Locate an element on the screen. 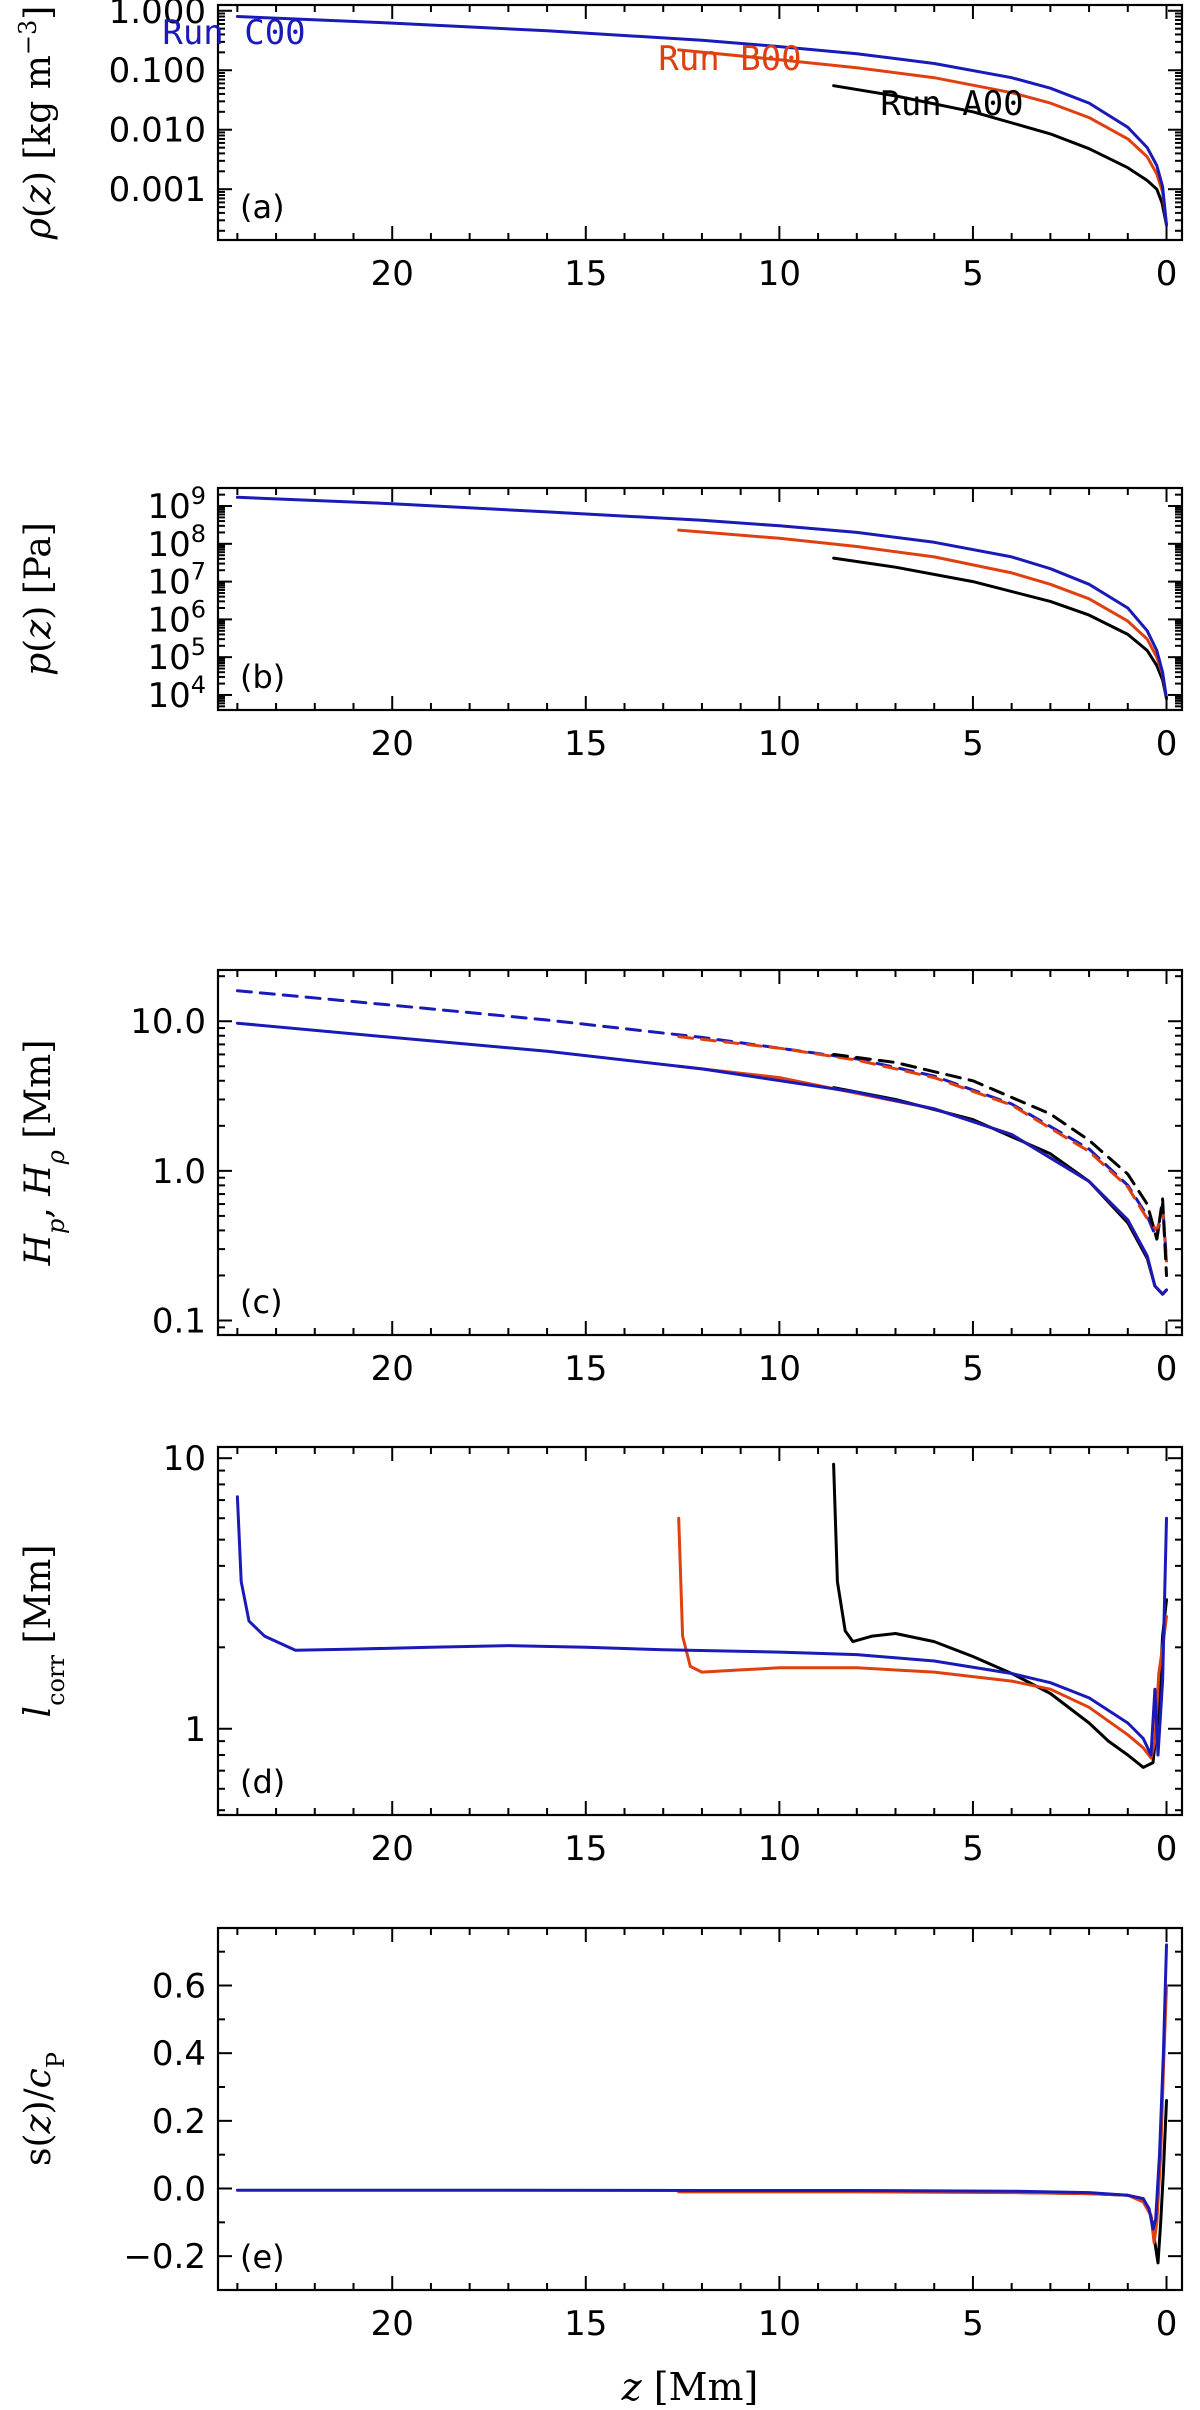 The width and height of the screenshot is (1200, 2410). y-axis-label: p(z) [Pa] is located at coordinates (38, 599).